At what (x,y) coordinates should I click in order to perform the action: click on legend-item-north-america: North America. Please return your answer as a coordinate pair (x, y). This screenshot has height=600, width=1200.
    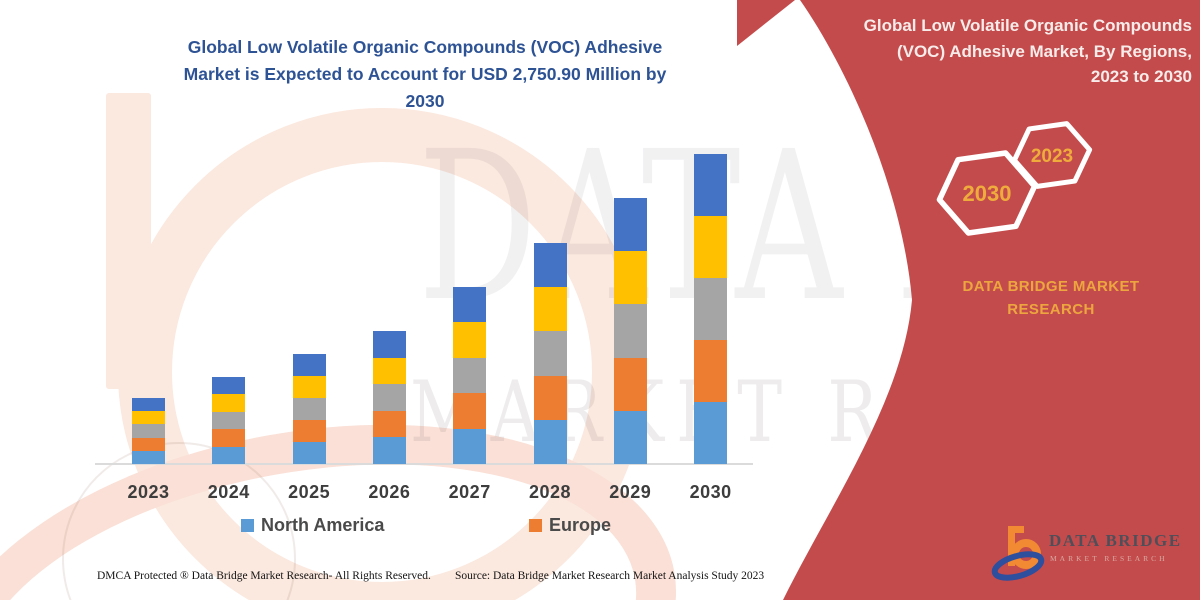
    Looking at the image, I should click on (312, 525).